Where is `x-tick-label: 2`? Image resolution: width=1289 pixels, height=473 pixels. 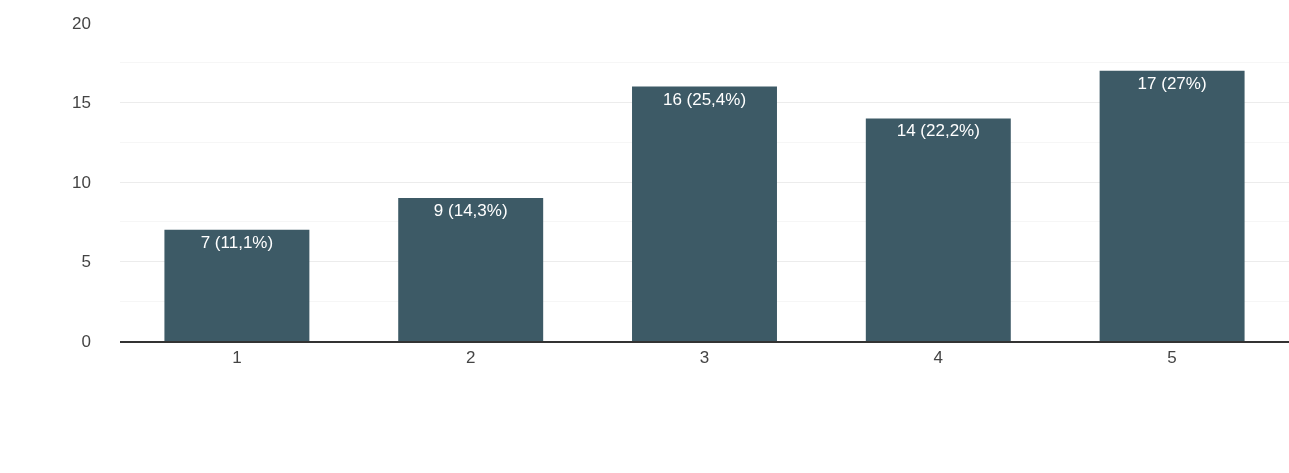 x-tick-label: 2 is located at coordinates (470, 358).